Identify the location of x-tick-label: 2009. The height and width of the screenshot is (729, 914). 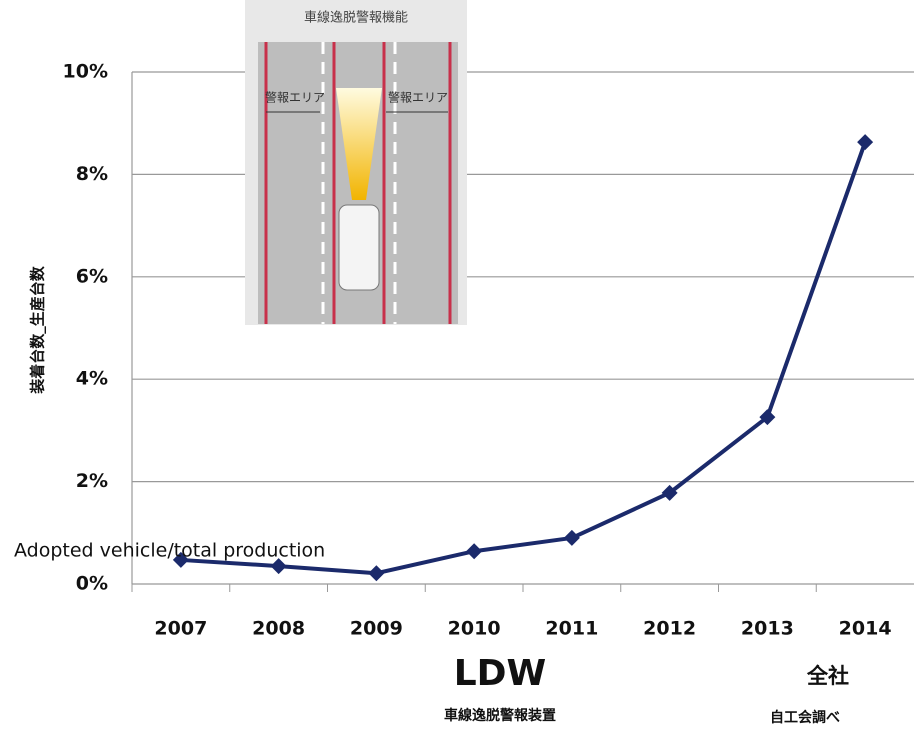
(376, 629).